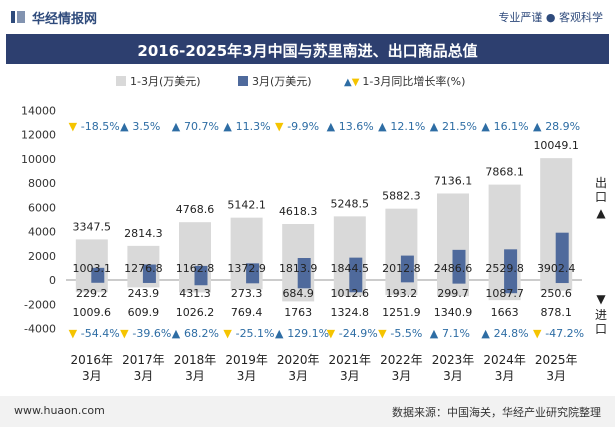 The image size is (615, 427). I want to click on top-bar: 华经情报网 专业严谨 ● 客观科学, so click(307, 17).